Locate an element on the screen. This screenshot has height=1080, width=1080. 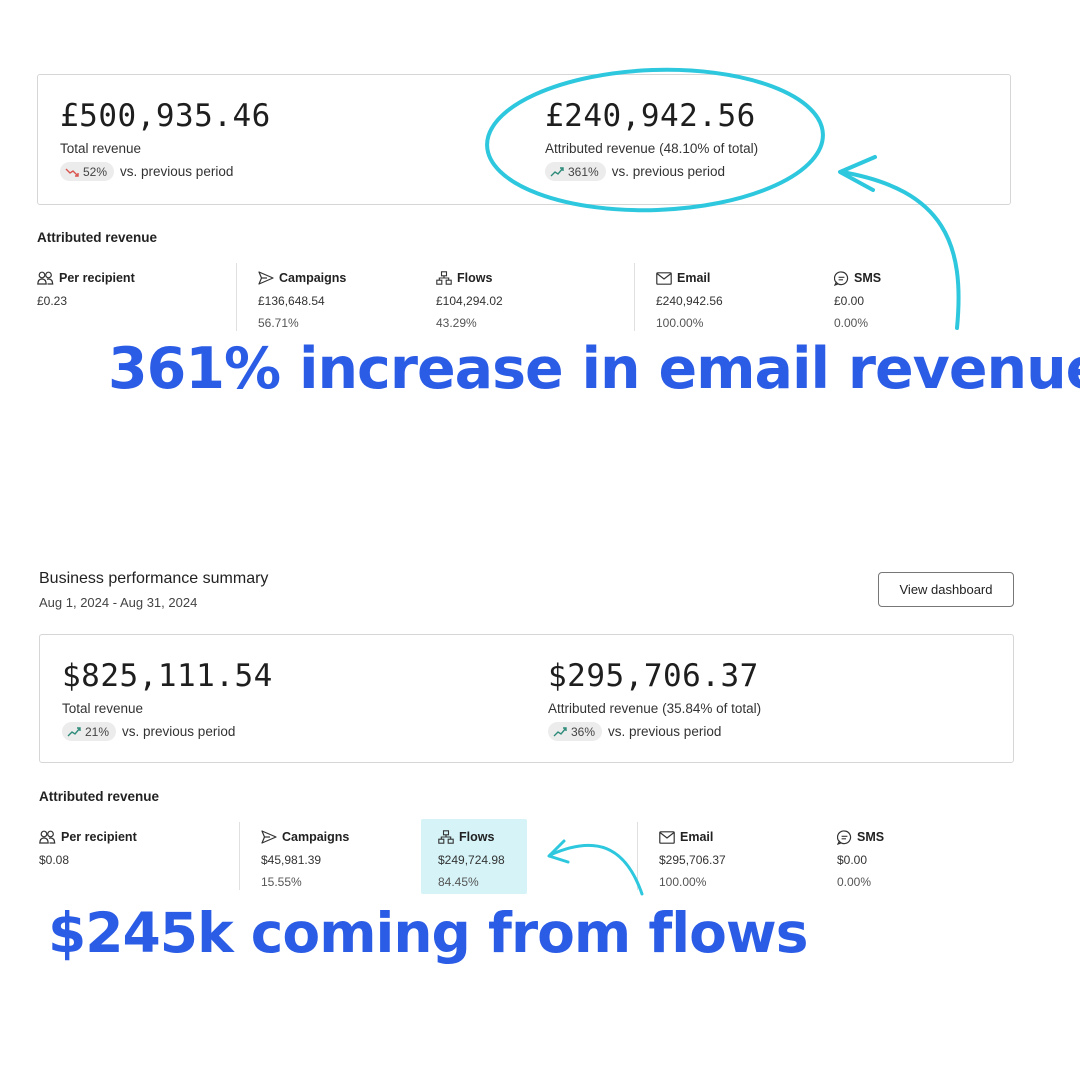
curved-arrow-bottom is located at coordinates (596, 869).